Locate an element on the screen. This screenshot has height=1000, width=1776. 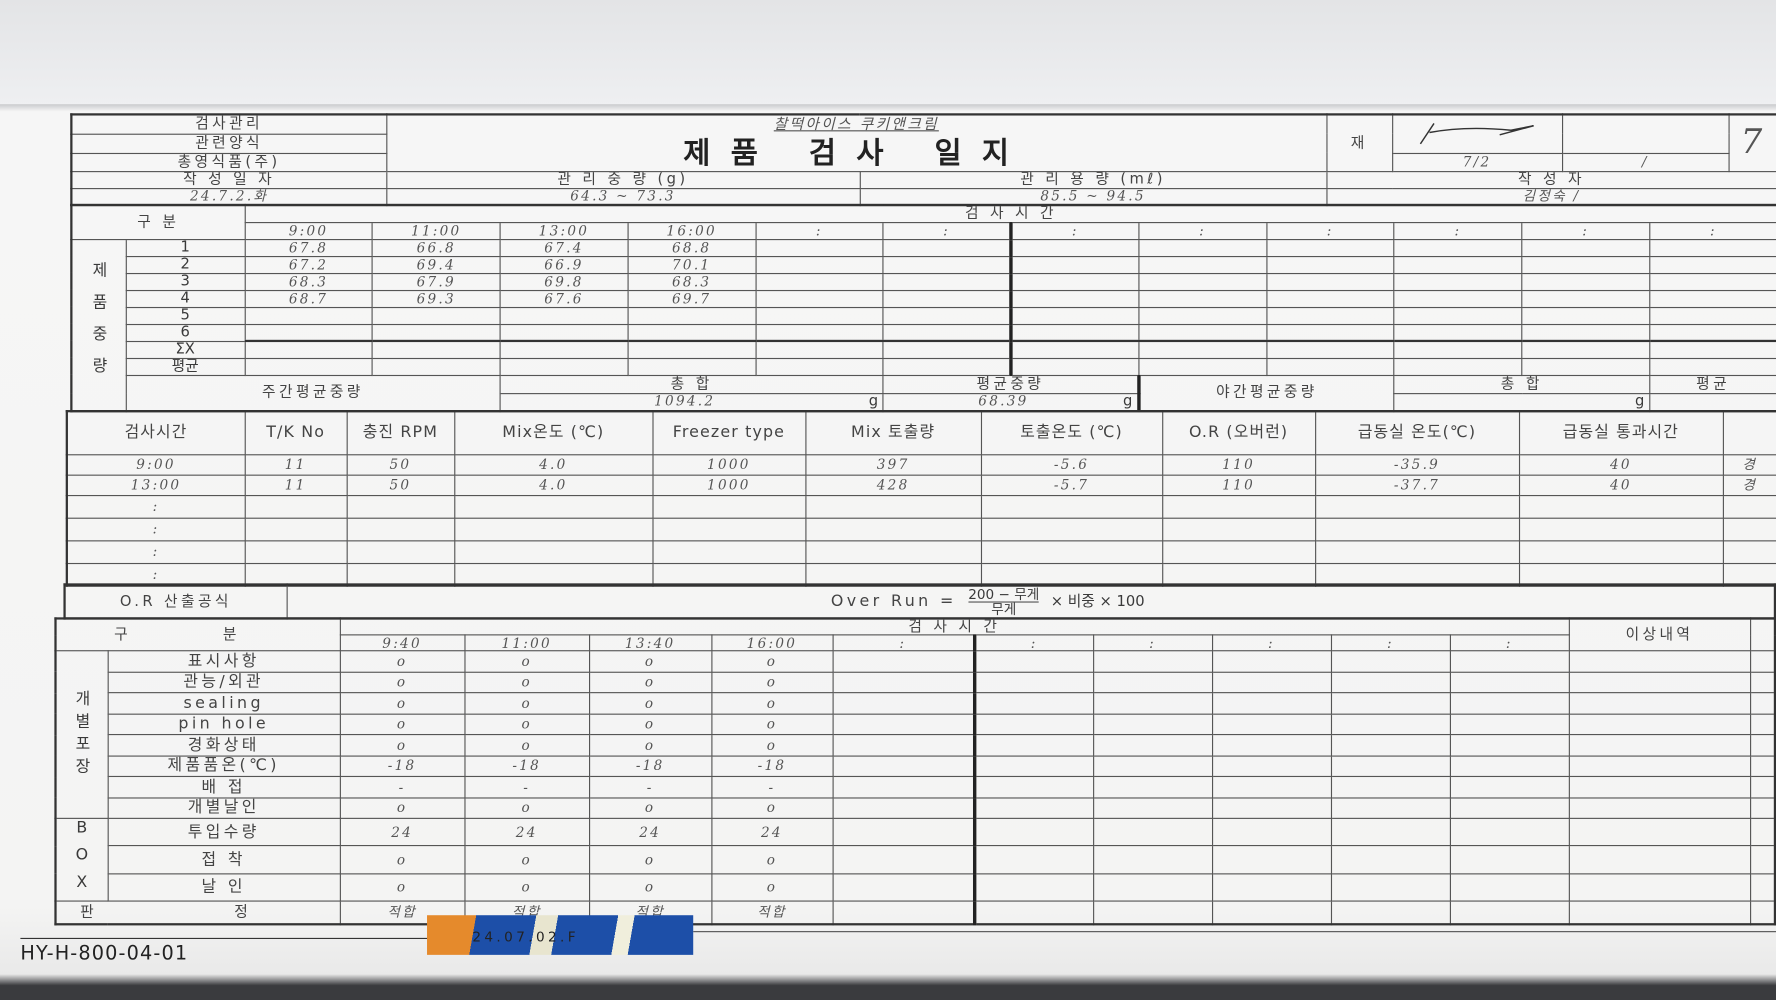
inspection-time: 13:00 is located at coordinates (564, 230).